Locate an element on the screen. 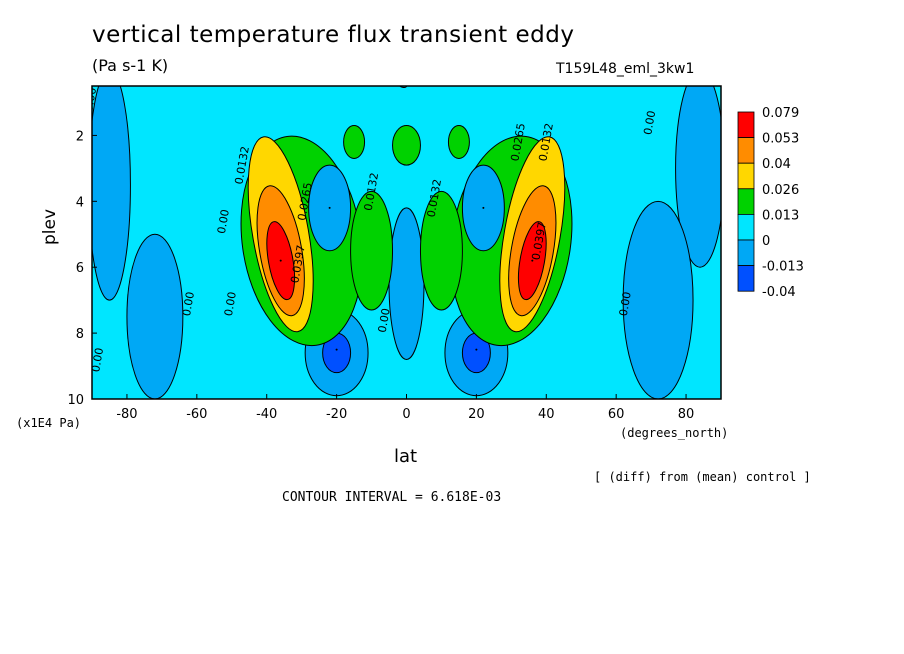 The height and width of the screenshot is (654, 904). x-tick-label: 60 is located at coordinates (616, 414).